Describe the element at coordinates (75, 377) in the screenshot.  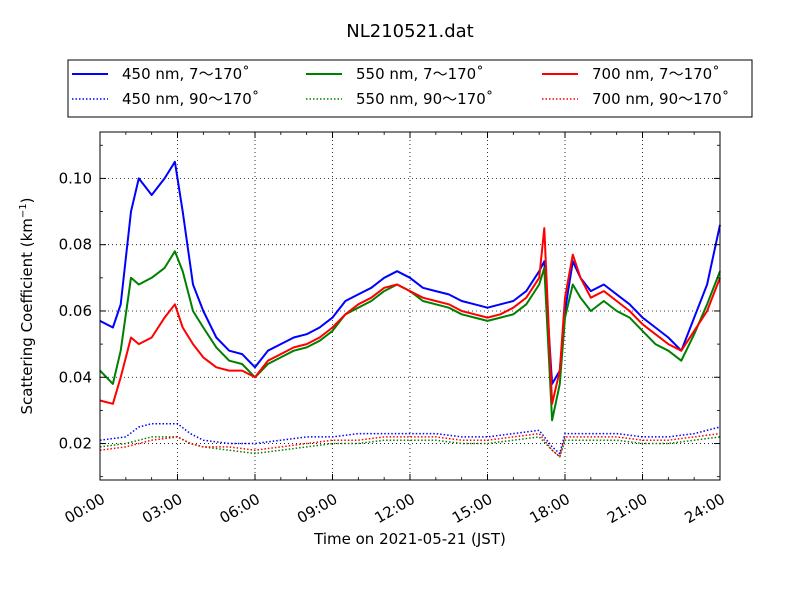
I see `y-tick-label: 0.04` at that location.